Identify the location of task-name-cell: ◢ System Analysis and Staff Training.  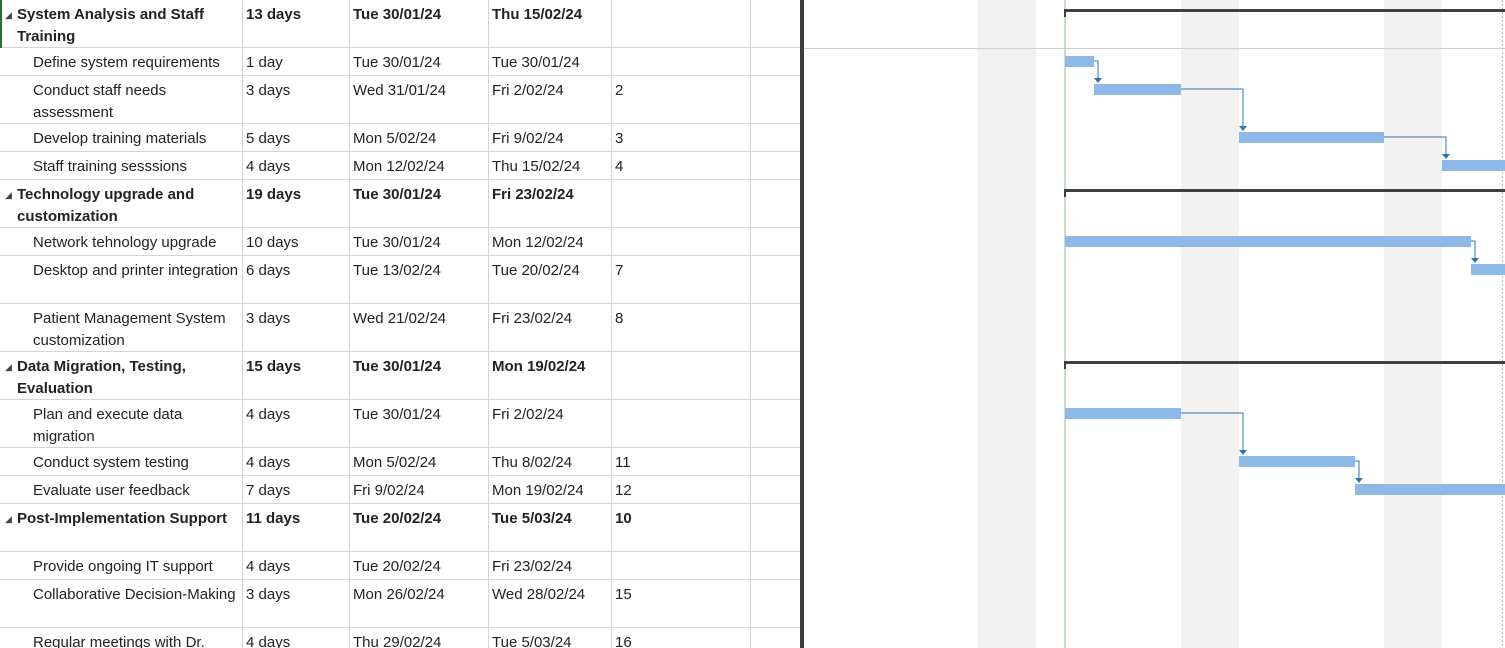
(121, 23).